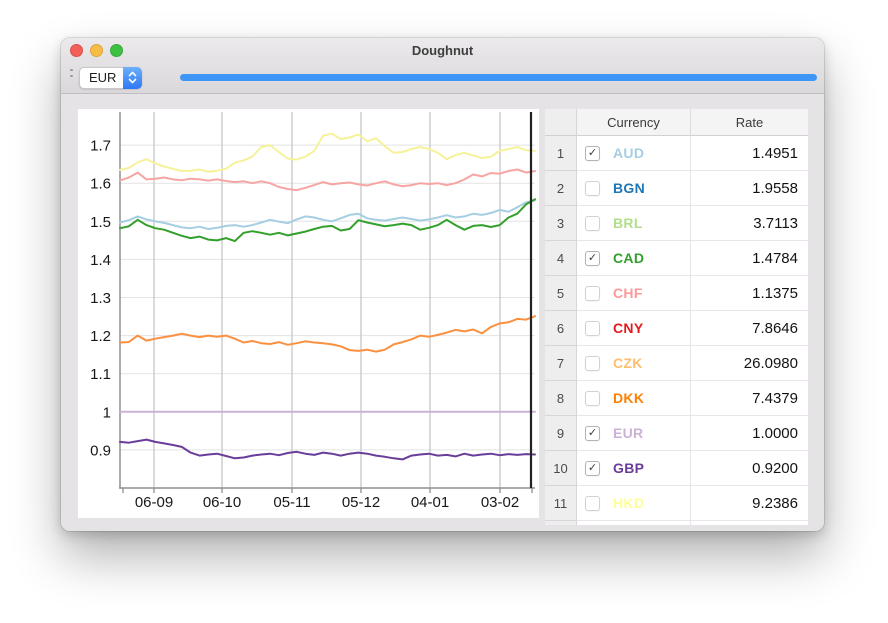  What do you see at coordinates (76, 50) in the screenshot?
I see `close-button` at bounding box center [76, 50].